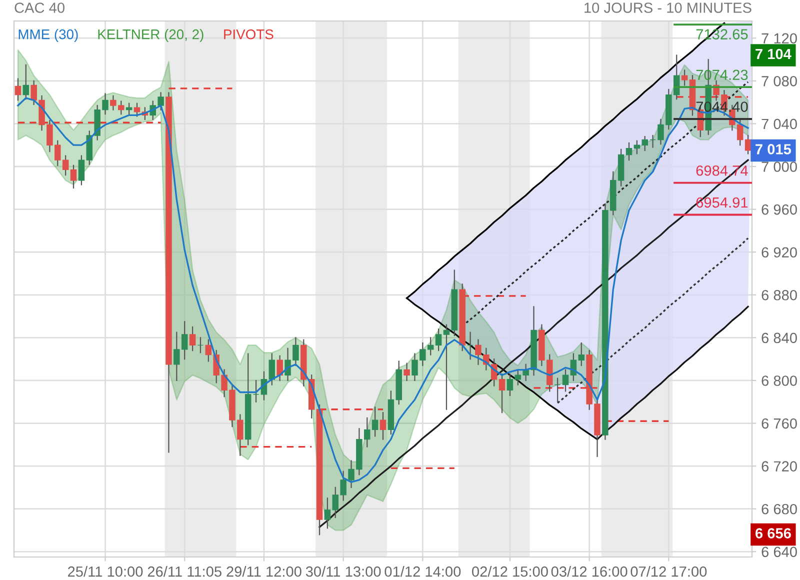 This screenshot has width=800, height=580. I want to click on line-series, so click(652, 320).